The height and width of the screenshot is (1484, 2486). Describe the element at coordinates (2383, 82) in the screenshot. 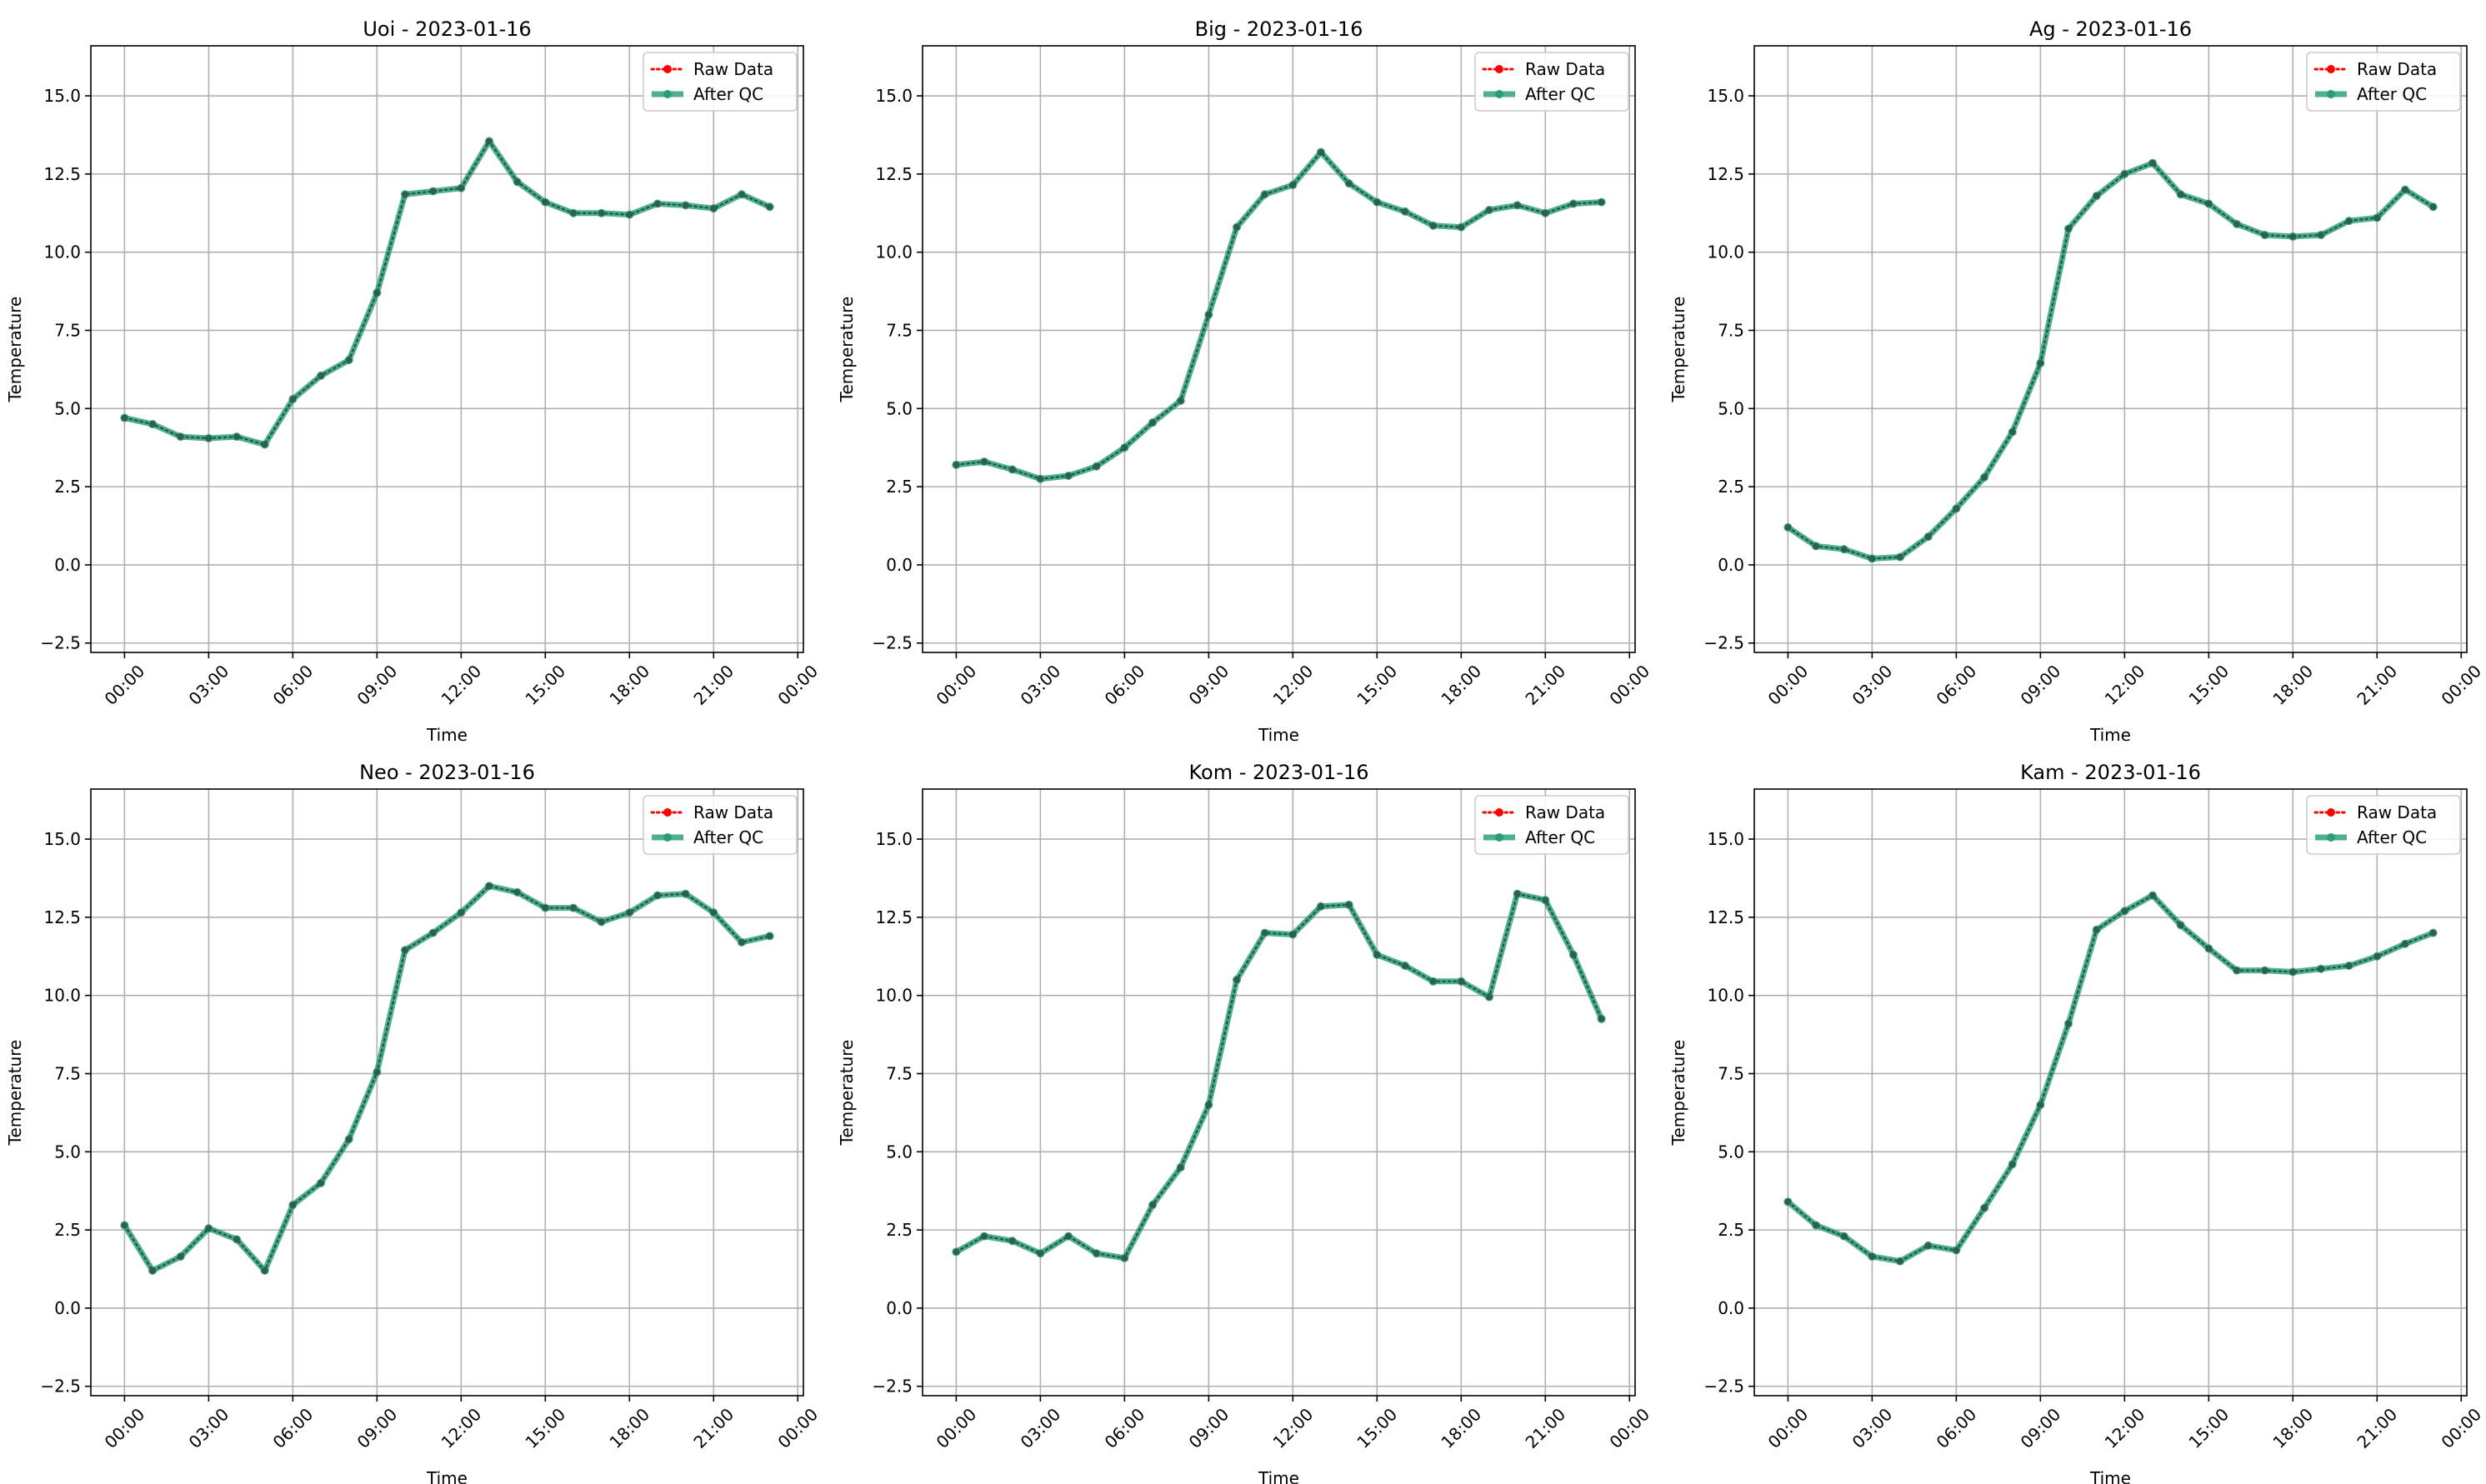

I see `legend: Raw Data After QC` at that location.